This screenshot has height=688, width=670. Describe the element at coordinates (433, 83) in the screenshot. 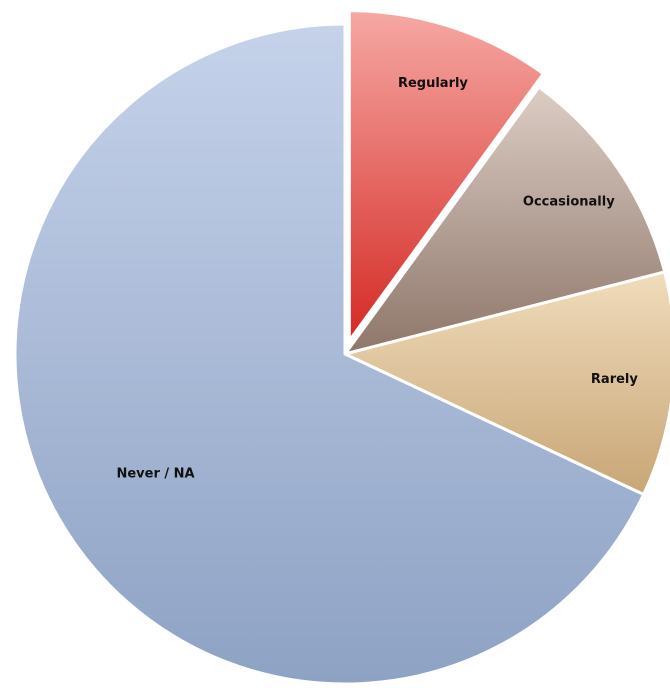

I see `pie-label-regularly: Regularly` at that location.